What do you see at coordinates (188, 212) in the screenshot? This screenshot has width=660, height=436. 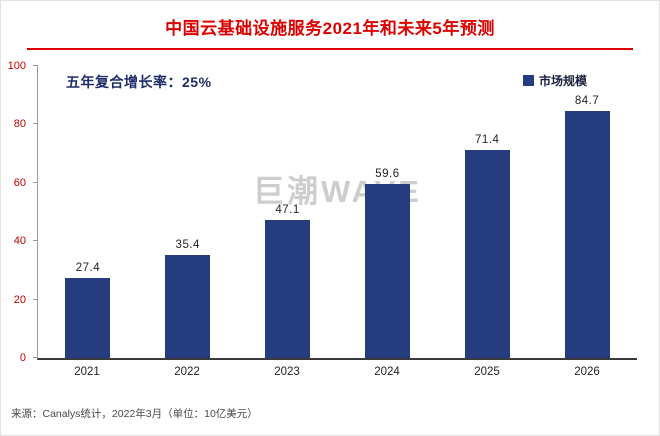 I see `bar-slot: 35.4` at bounding box center [188, 212].